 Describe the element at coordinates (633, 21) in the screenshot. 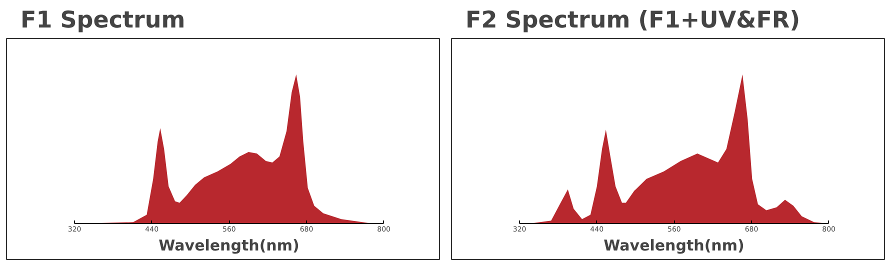

I see `chart-title: F2 Spectrum (F1+UV&FR)` at that location.